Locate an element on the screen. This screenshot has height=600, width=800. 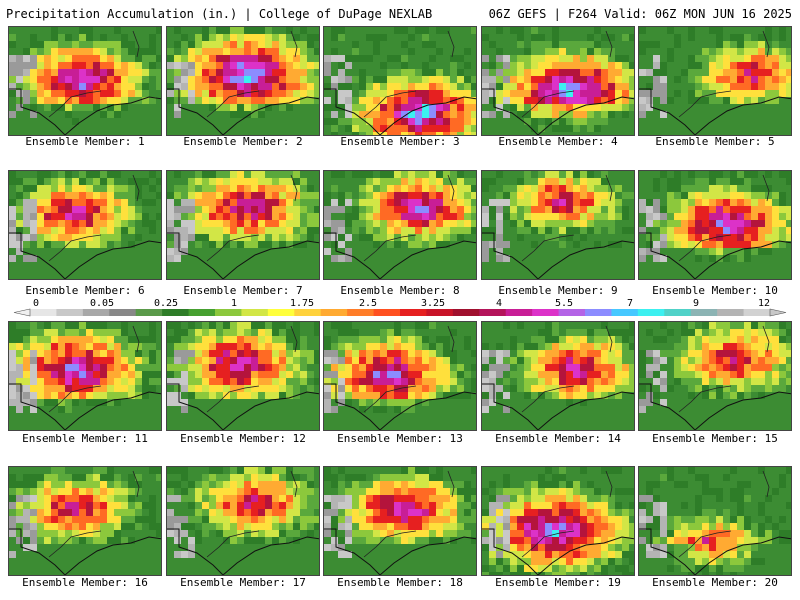
ensemble-member-label: Ensemble Member: 20 is located at coordinates (715, 582).